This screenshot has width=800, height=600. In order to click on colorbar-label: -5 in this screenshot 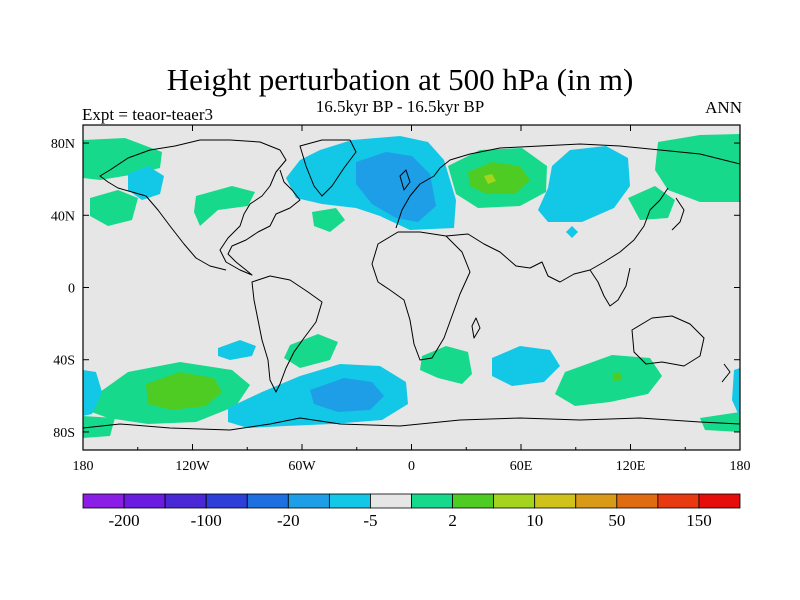, I will do `click(370, 520)`.